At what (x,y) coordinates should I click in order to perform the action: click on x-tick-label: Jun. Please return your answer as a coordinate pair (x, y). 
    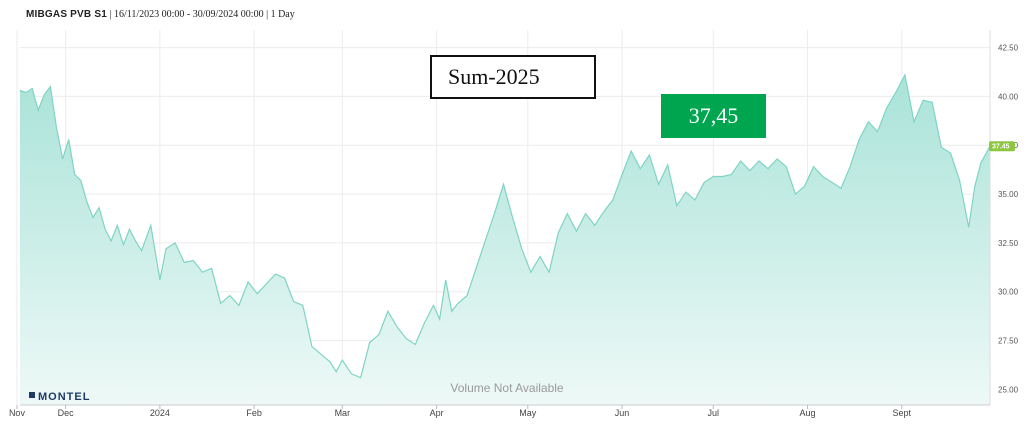
    Looking at the image, I should click on (622, 413).